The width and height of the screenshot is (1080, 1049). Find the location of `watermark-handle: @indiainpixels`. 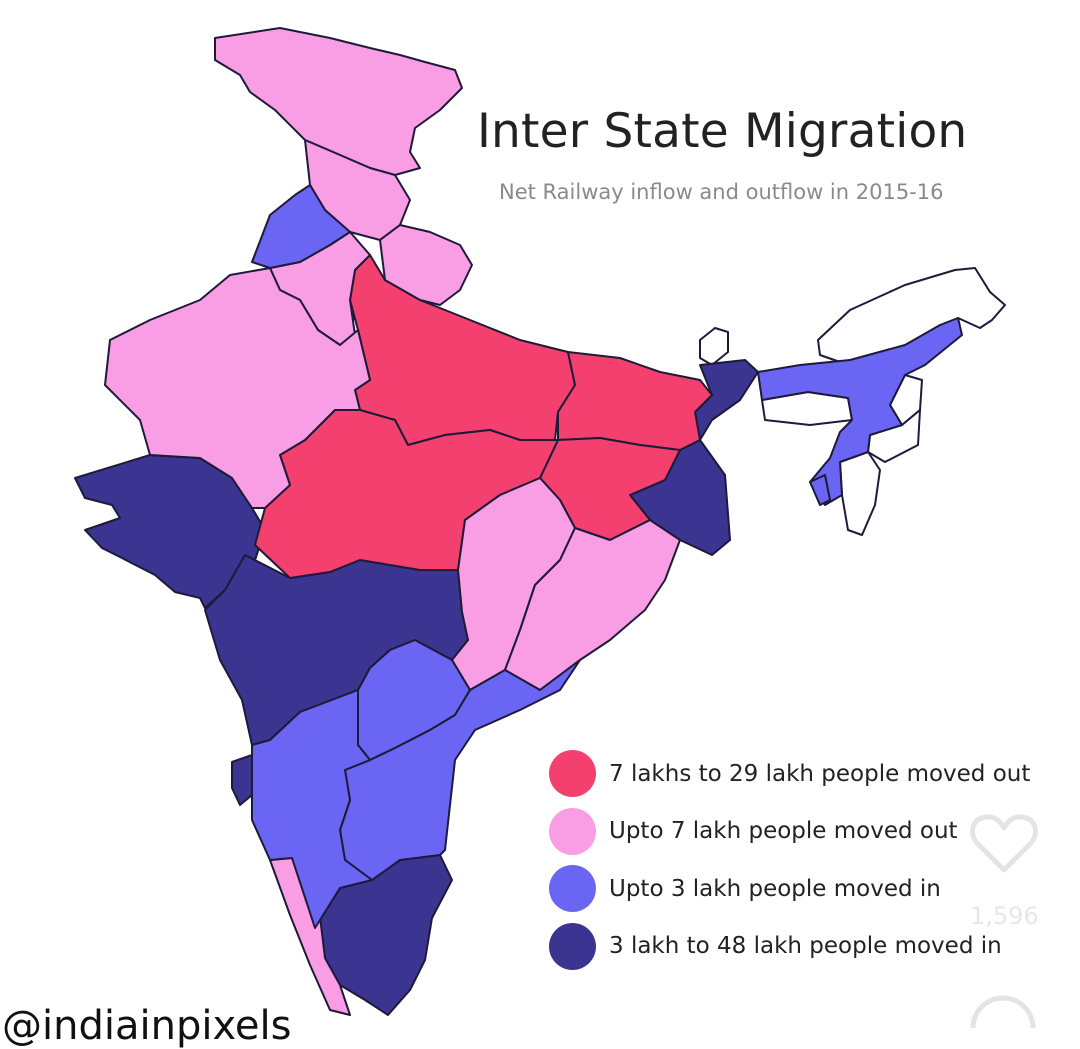

watermark-handle: @indiainpixels is located at coordinates (147, 1026).